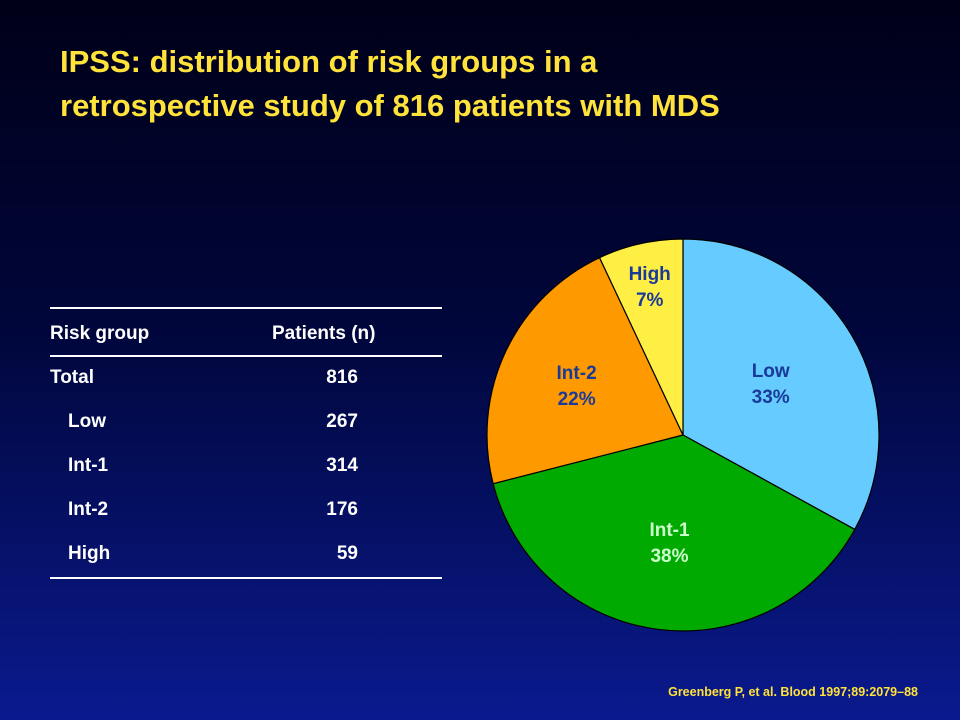  I want to click on table-bottom-rule, so click(246, 578).